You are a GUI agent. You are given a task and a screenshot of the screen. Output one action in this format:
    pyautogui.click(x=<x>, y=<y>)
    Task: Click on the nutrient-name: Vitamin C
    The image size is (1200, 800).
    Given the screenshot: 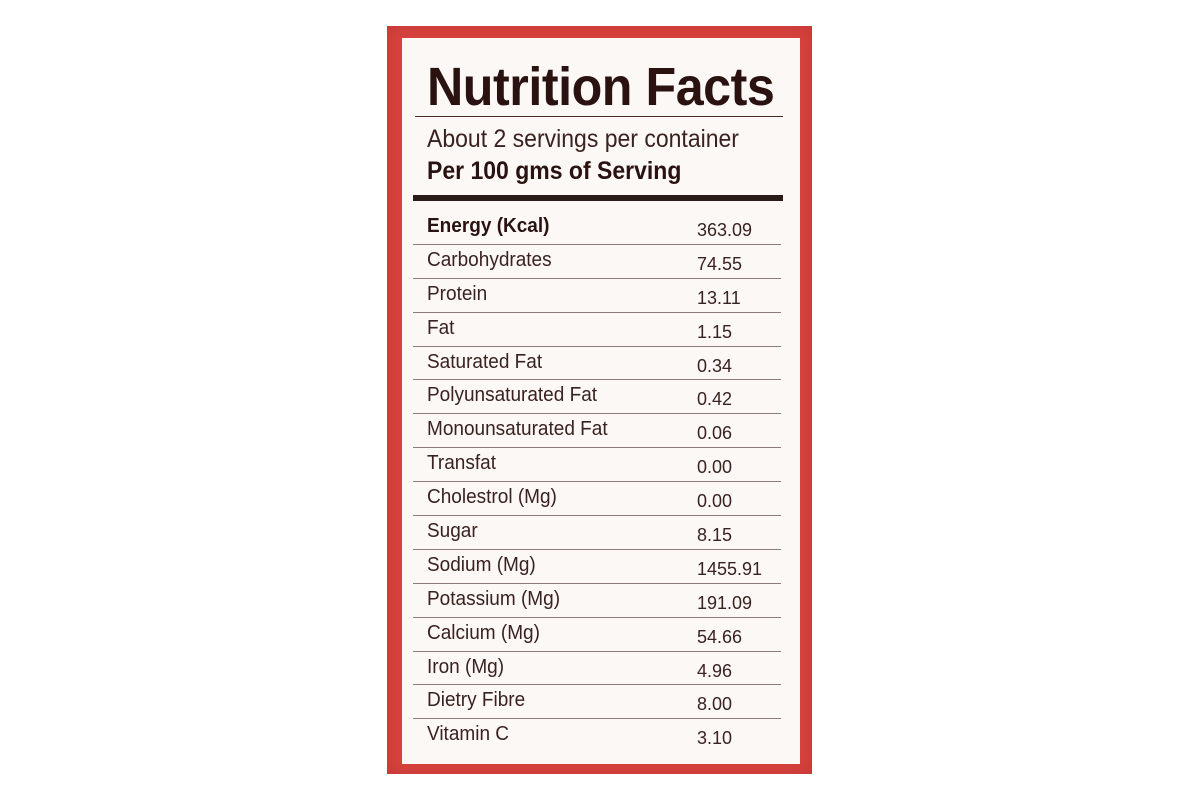 What is the action you would take?
    pyautogui.click(x=468, y=734)
    